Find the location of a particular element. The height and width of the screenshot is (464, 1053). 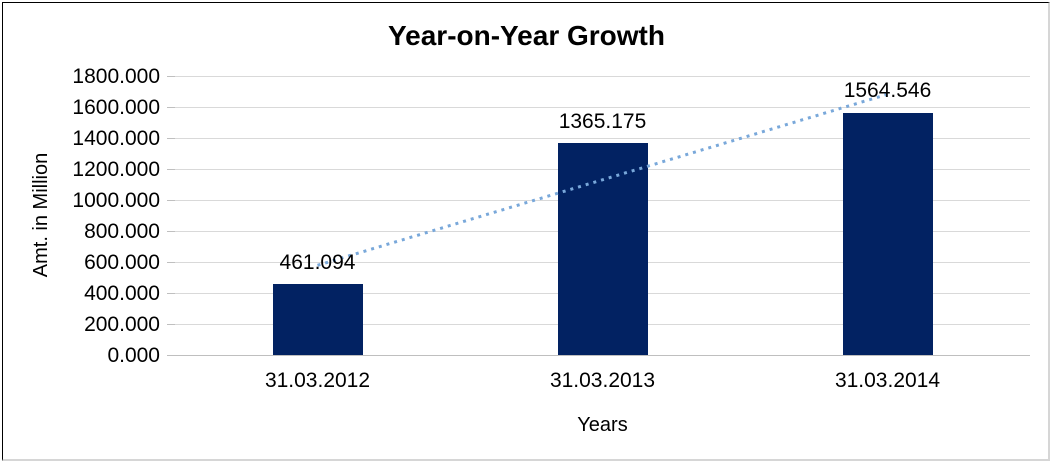

bar-31.03.2014 is located at coordinates (887, 233).